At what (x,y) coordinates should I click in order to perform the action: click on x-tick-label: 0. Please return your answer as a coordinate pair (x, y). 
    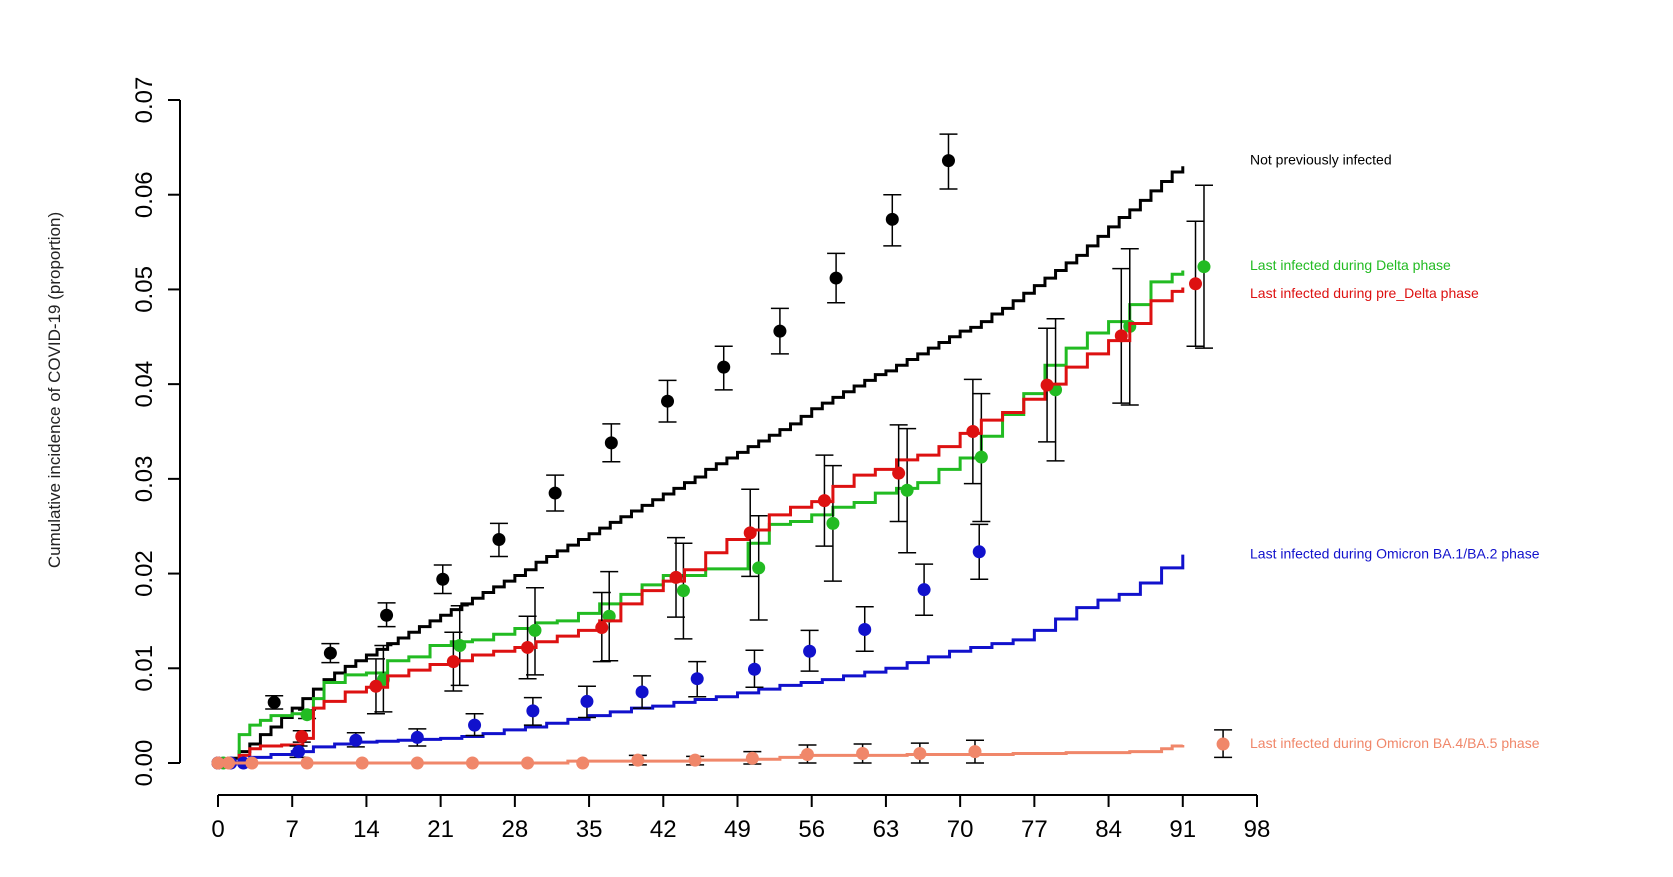
    Looking at the image, I should click on (217, 829).